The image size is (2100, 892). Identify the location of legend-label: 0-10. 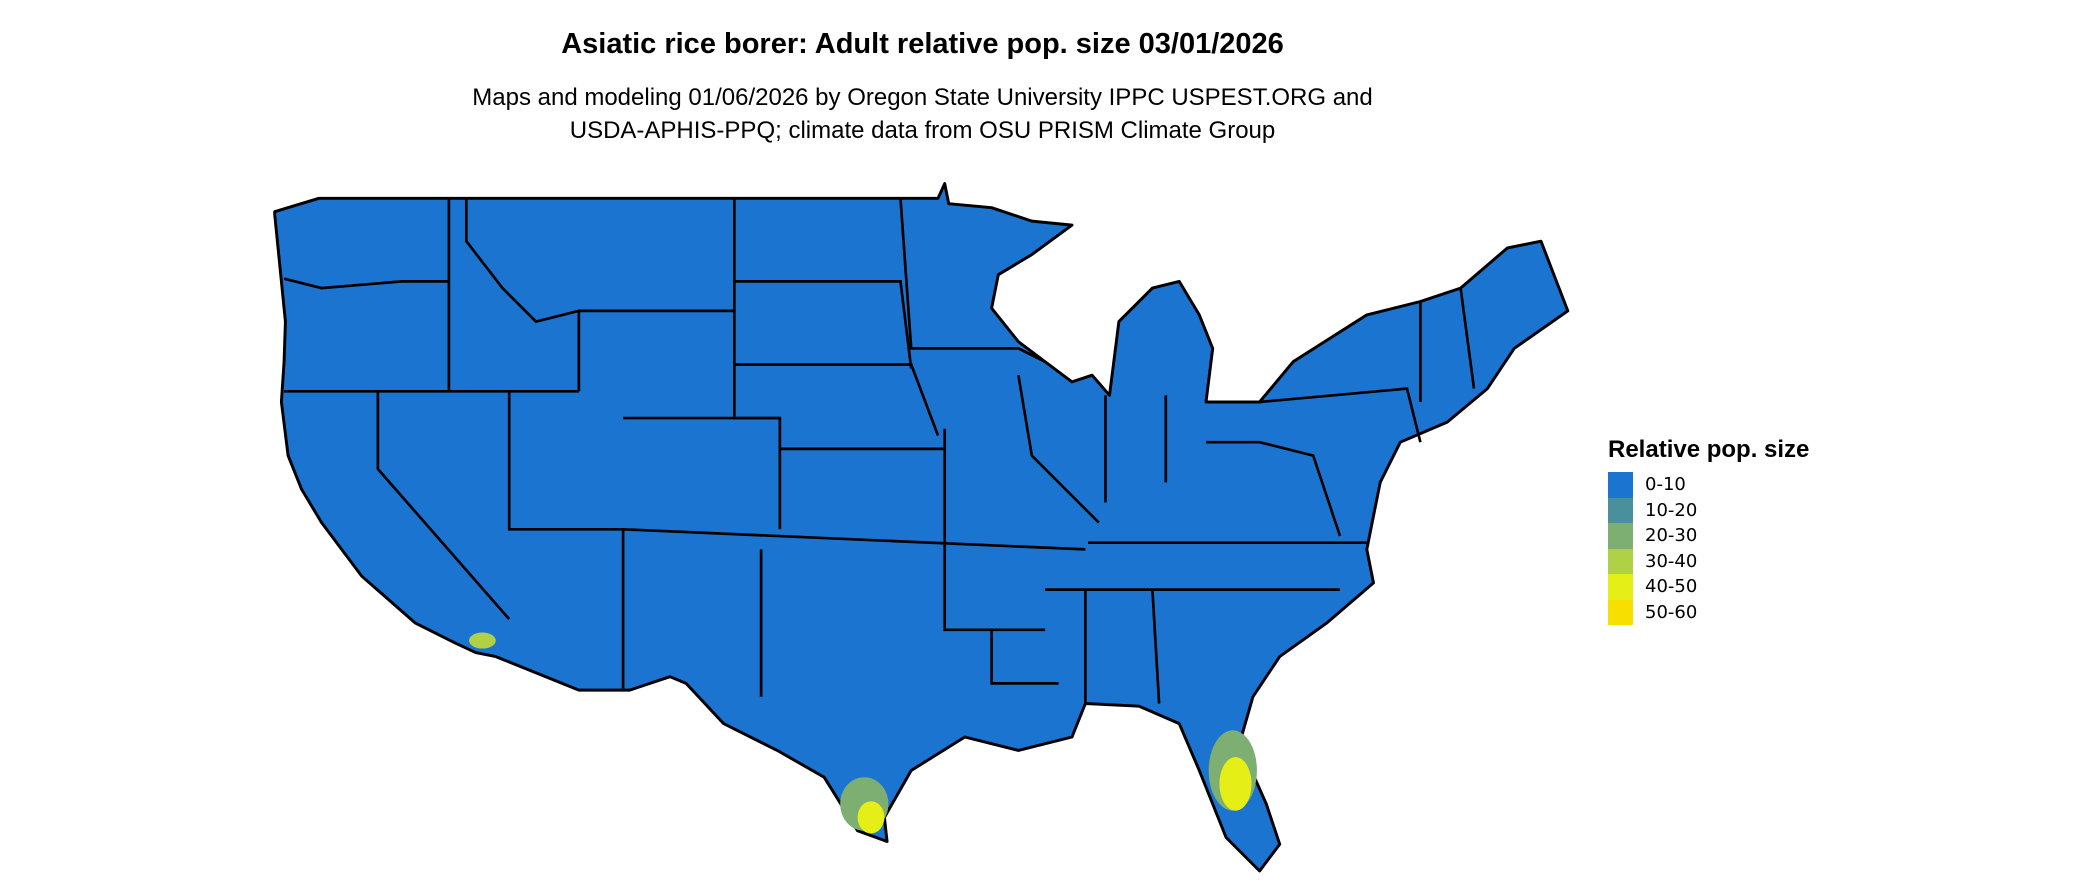
(1665, 485).